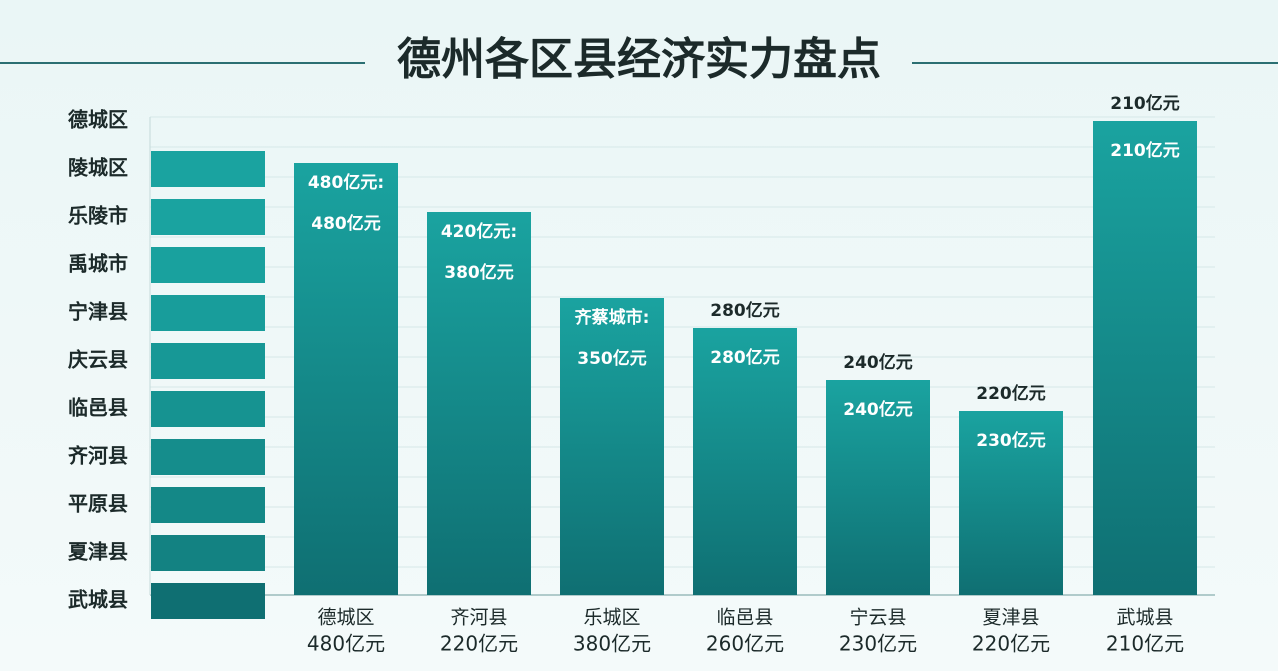 This screenshot has height=671, width=1278. I want to click on bar-inner-label: 280亿元, so click(745, 357).